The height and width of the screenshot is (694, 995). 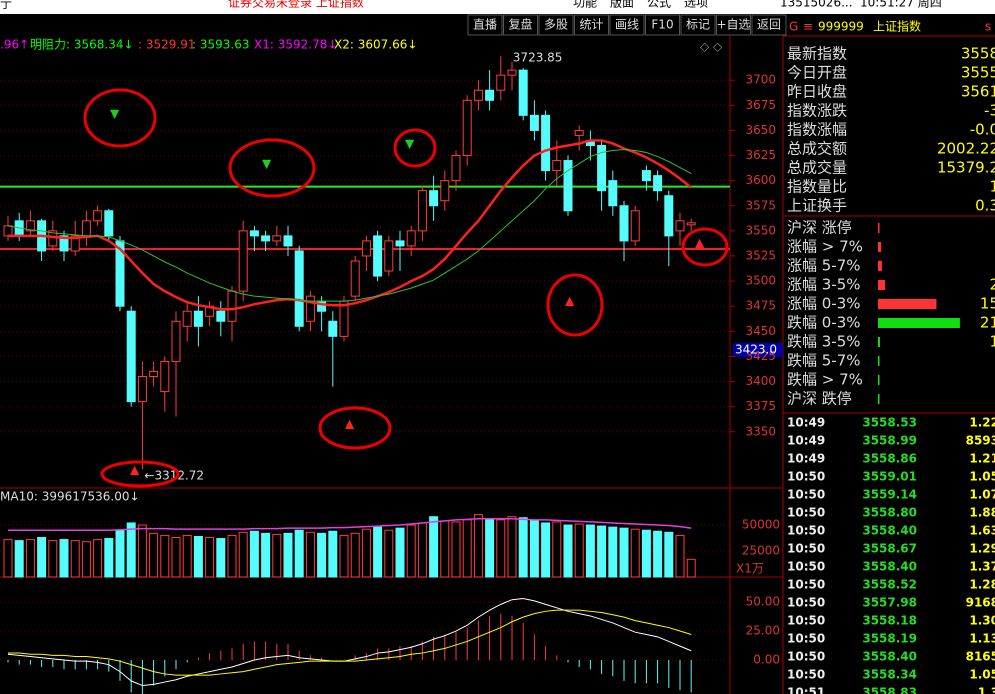 I want to click on toolbar-label: 直播, so click(x=485, y=25).